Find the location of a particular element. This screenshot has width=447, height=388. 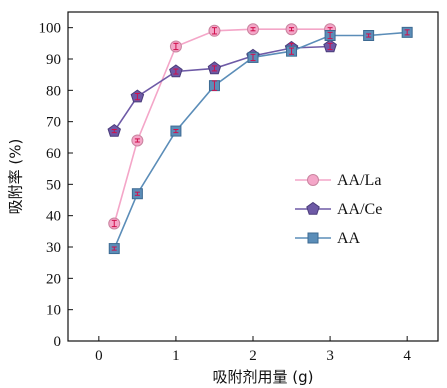

legend-item: AA is located at coordinates (328, 238).